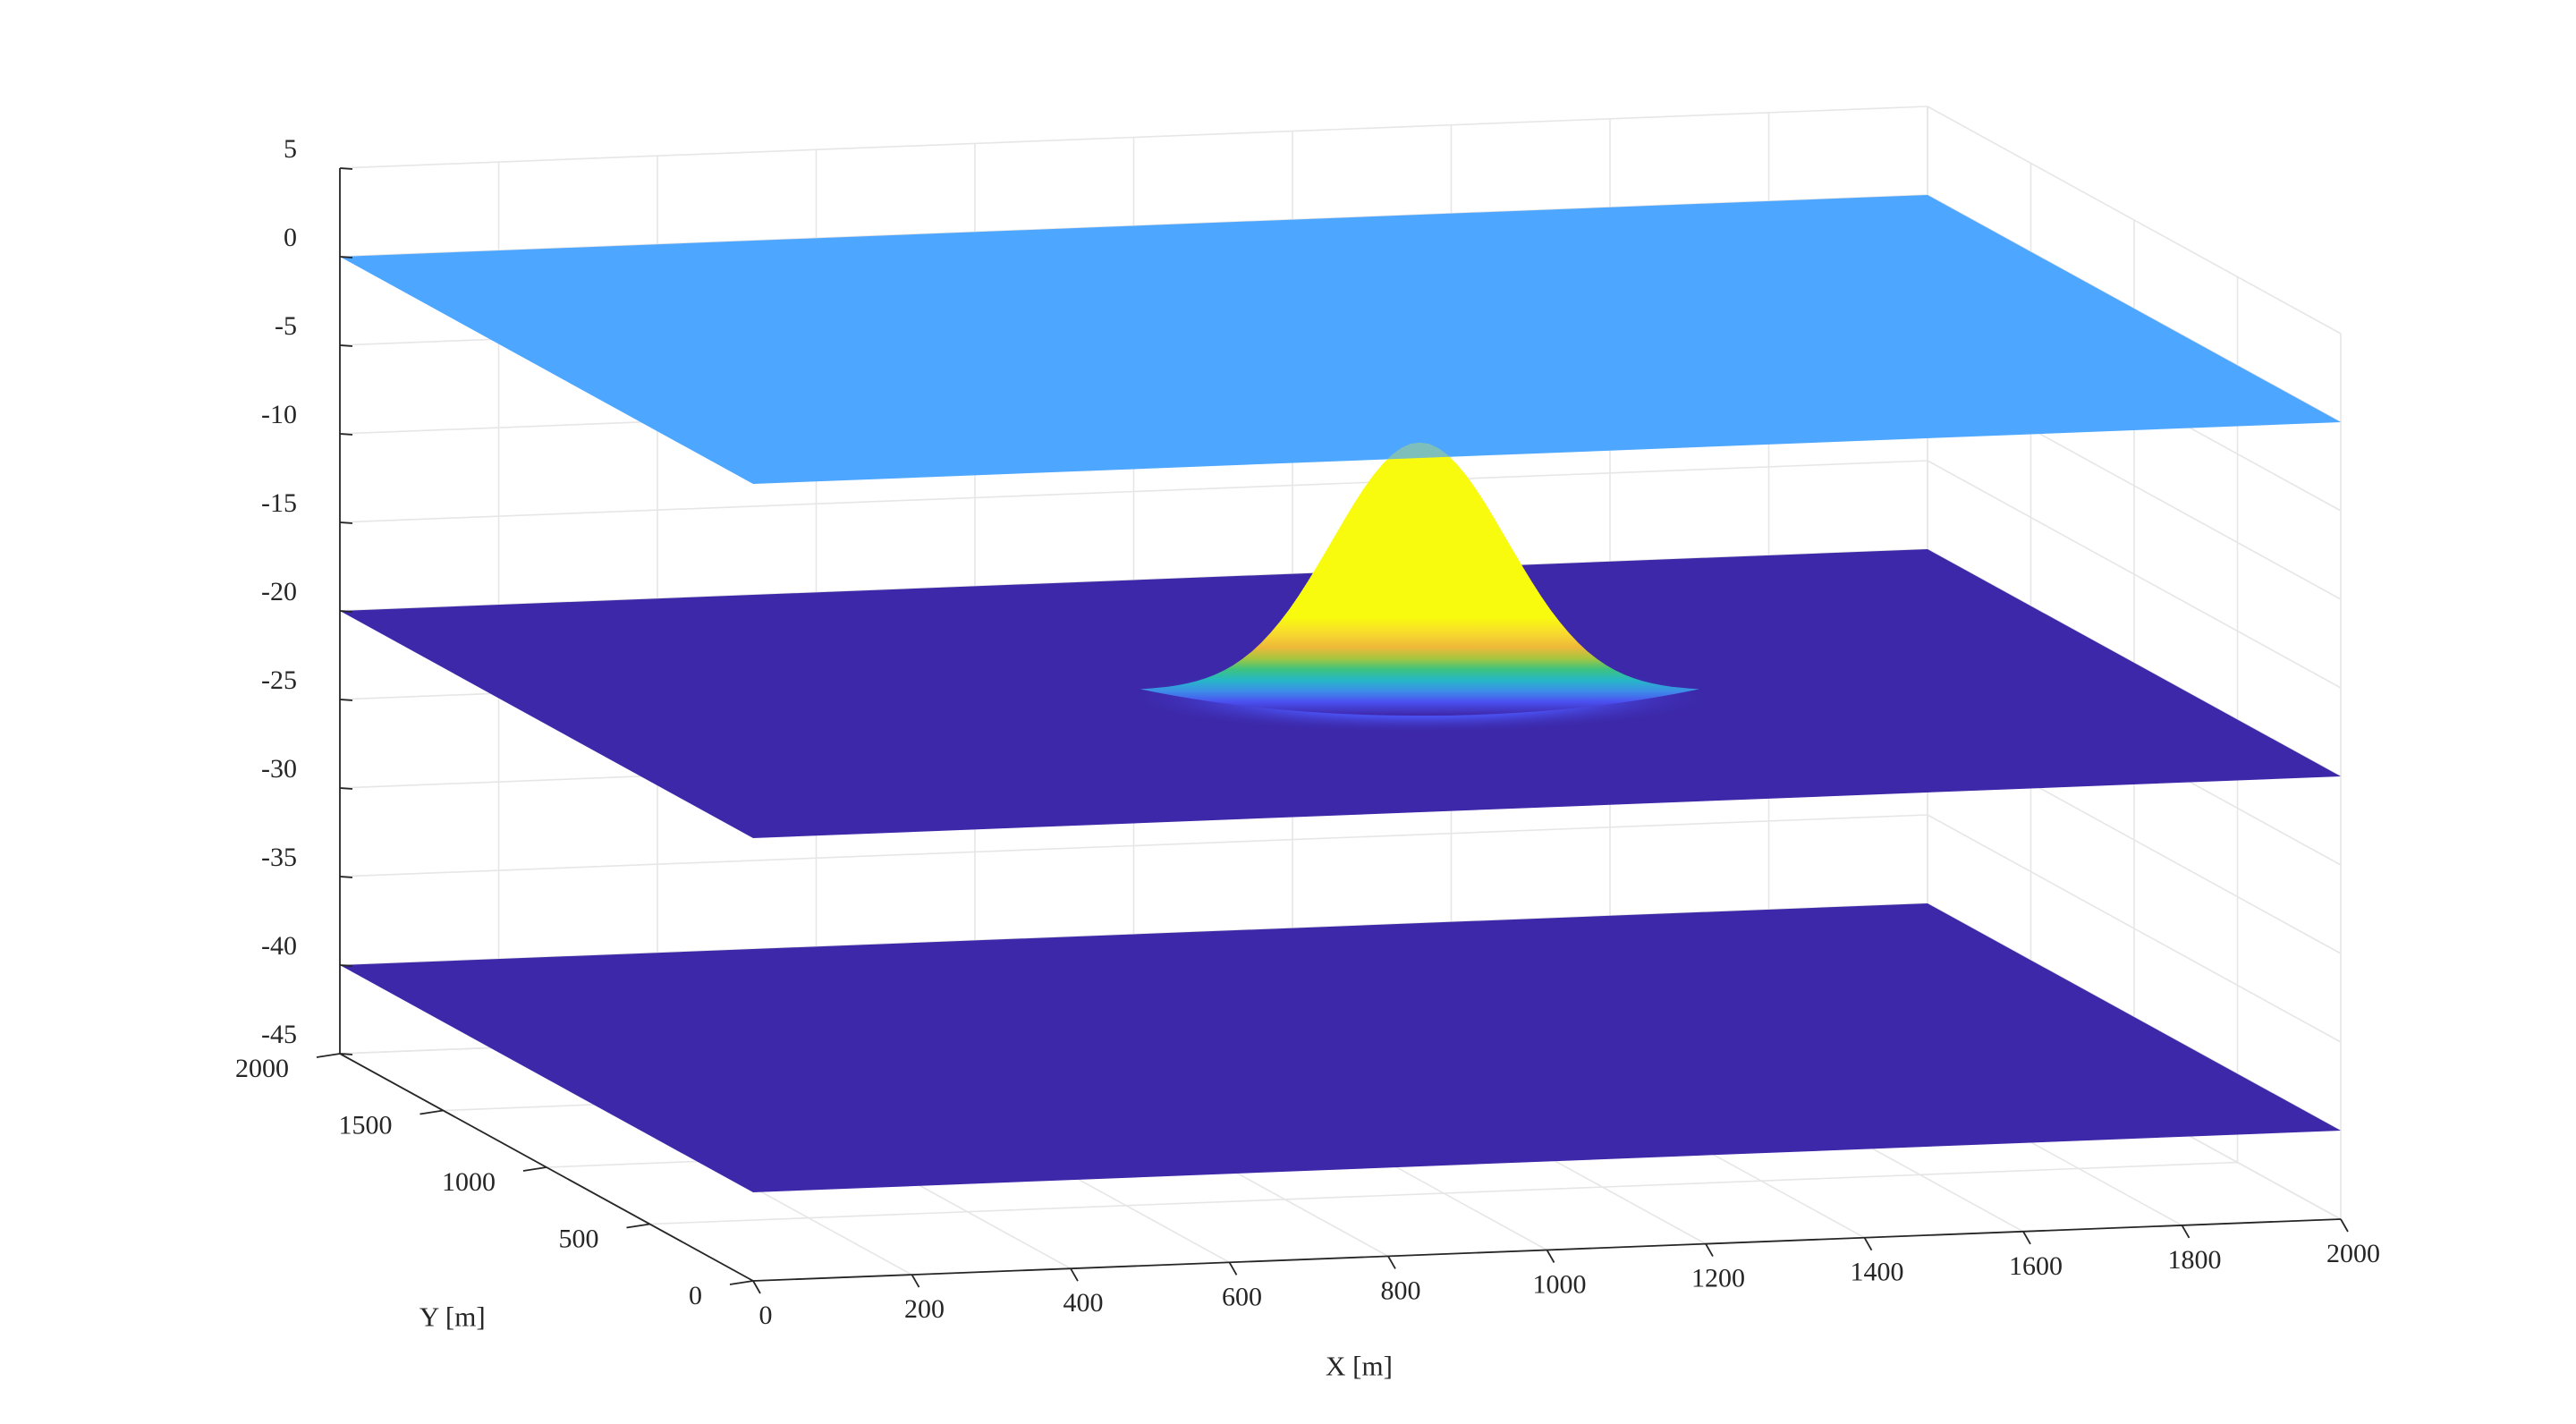 The width and height of the screenshot is (2576, 1424). Describe the element at coordinates (924, 1309) in the screenshot. I see `x-tick-label: 200` at that location.